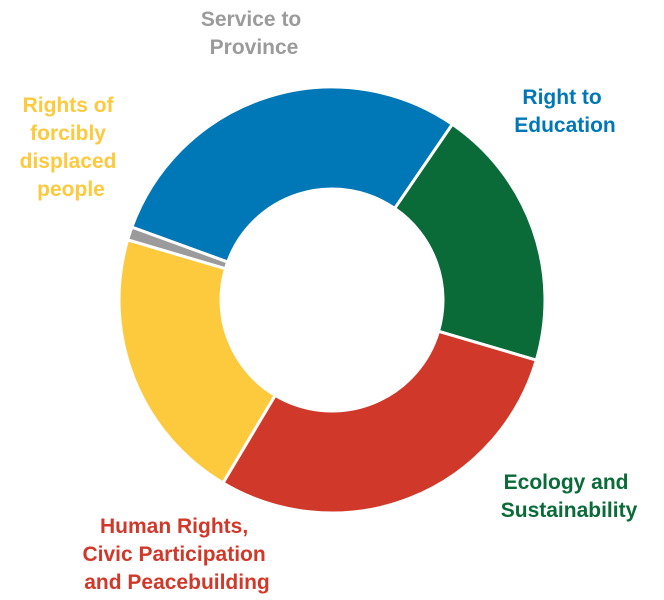 This screenshot has height=600, width=664. Describe the element at coordinates (470, 242) in the screenshot. I see `slice-ecology` at that location.